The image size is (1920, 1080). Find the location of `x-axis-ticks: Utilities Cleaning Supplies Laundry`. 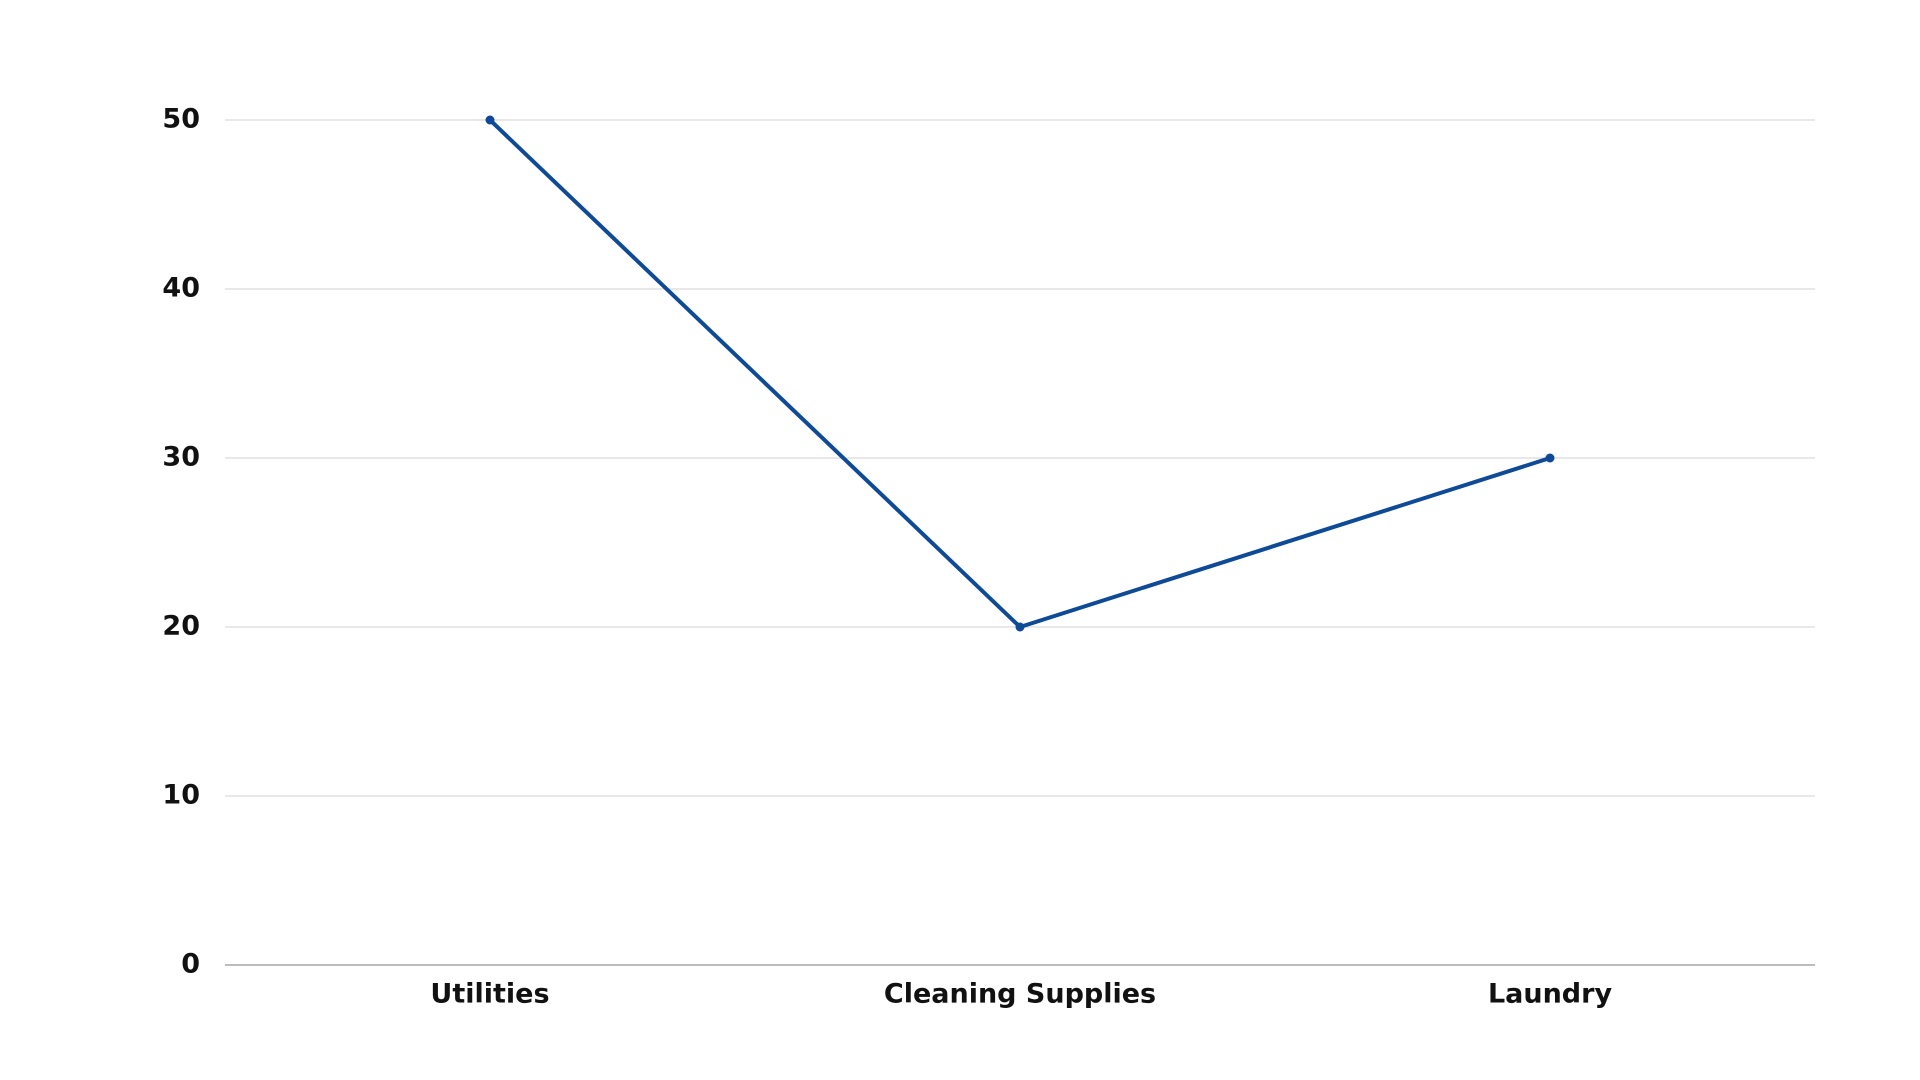

x-axis-ticks: Utilities Cleaning Supplies Laundry is located at coordinates (1021, 994).